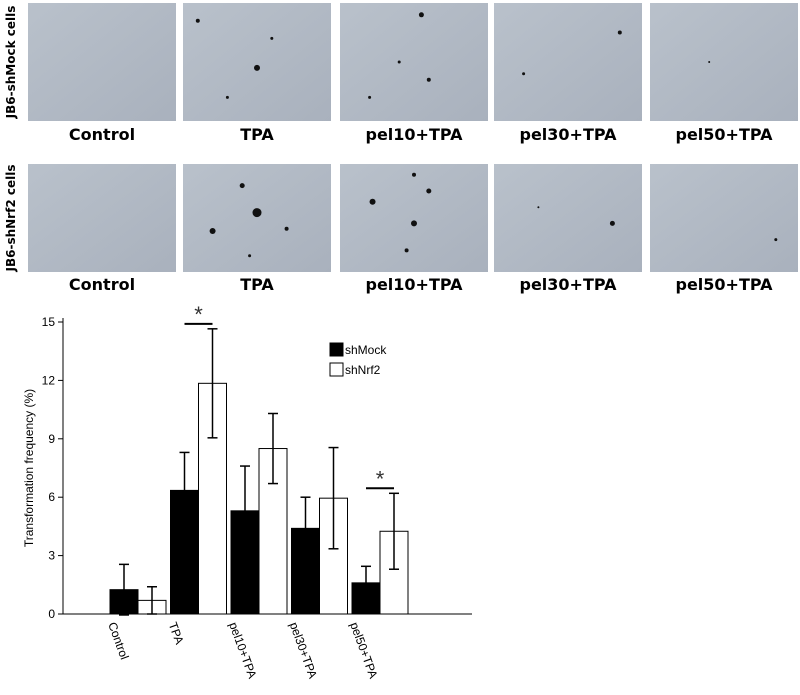 This screenshot has width=800, height=695. I want to click on row-label: JB6-shNrf2 cells, so click(11, 219).